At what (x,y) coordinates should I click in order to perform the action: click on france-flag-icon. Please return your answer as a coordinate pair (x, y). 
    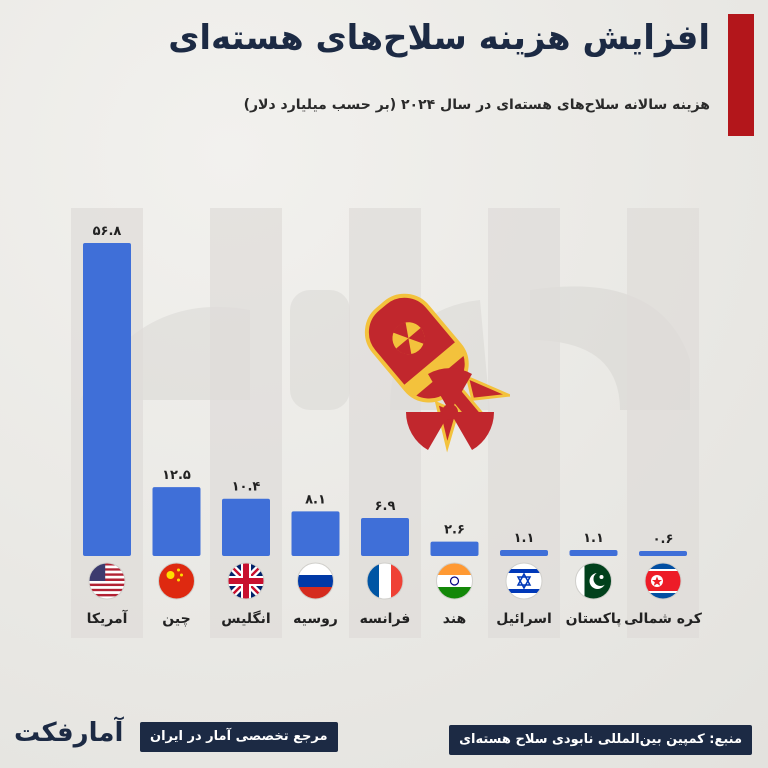
    Looking at the image, I should click on (385, 581).